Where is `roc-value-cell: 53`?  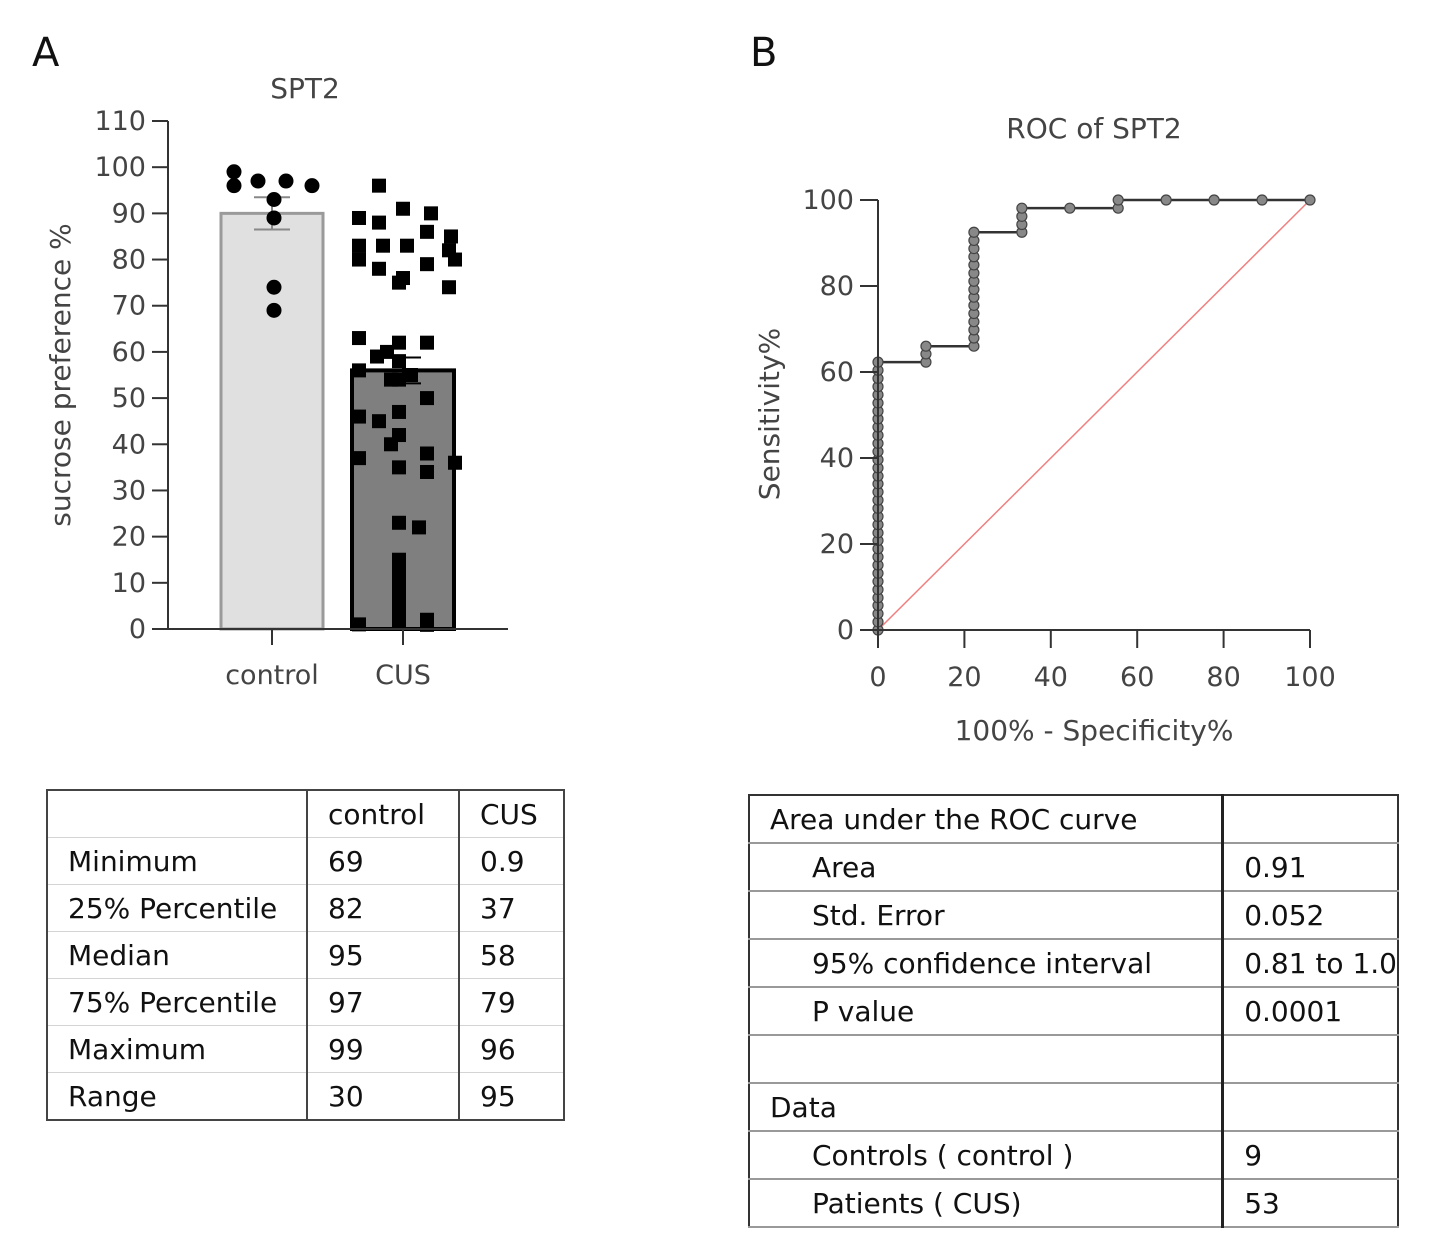
roc-value-cell: 53 is located at coordinates (1310, 1203).